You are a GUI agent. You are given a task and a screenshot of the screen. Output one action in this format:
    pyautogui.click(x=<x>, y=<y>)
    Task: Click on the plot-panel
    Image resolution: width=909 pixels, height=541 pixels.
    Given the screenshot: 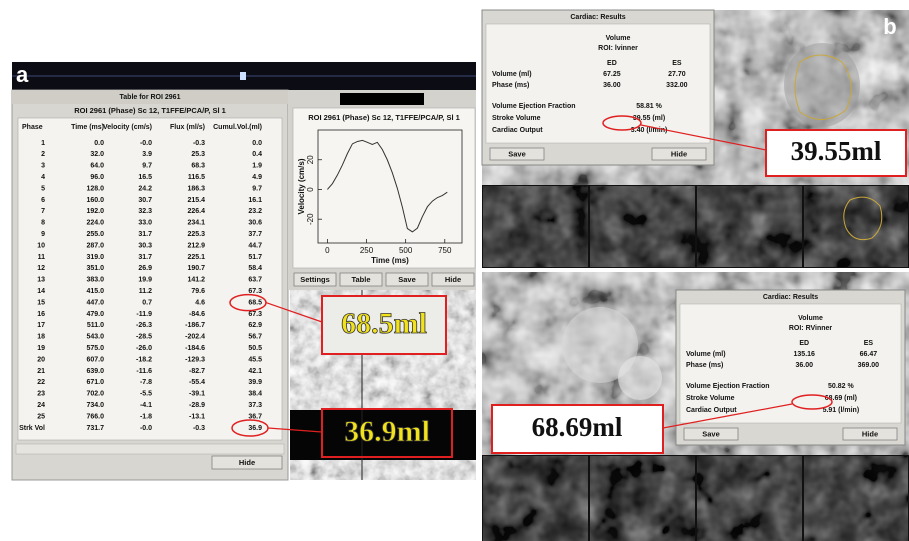 What is the action you would take?
    pyautogui.click(x=384, y=188)
    